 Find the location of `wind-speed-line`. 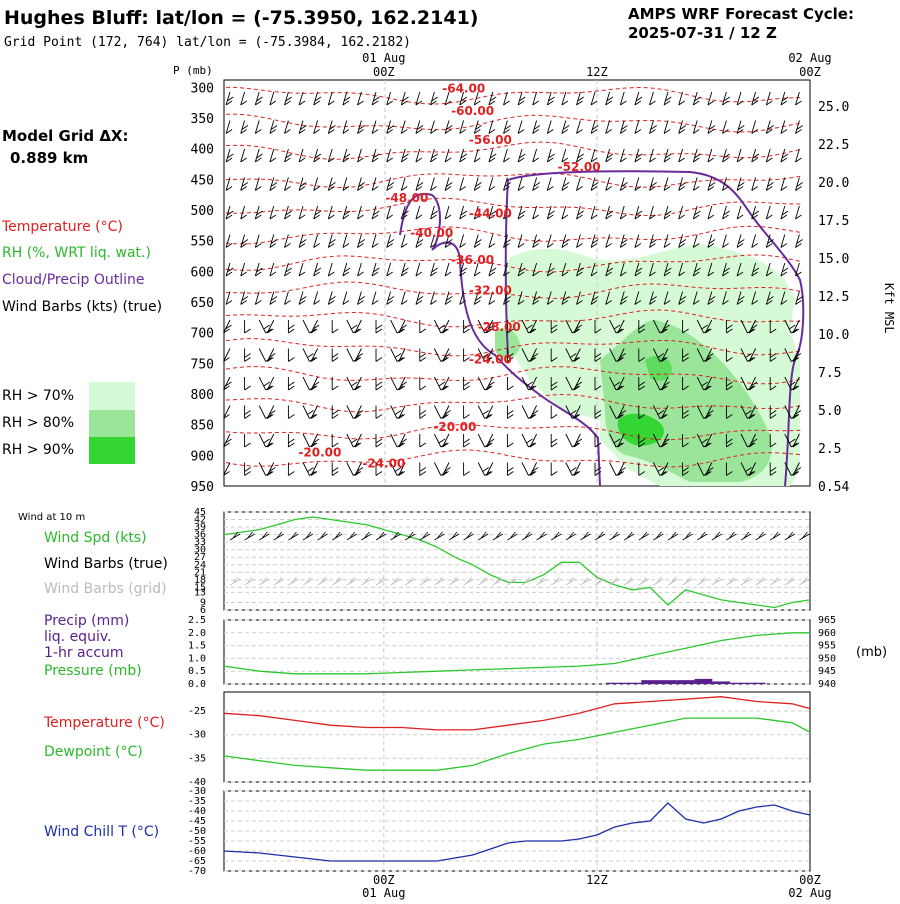

wind-speed-line is located at coordinates (517, 562).